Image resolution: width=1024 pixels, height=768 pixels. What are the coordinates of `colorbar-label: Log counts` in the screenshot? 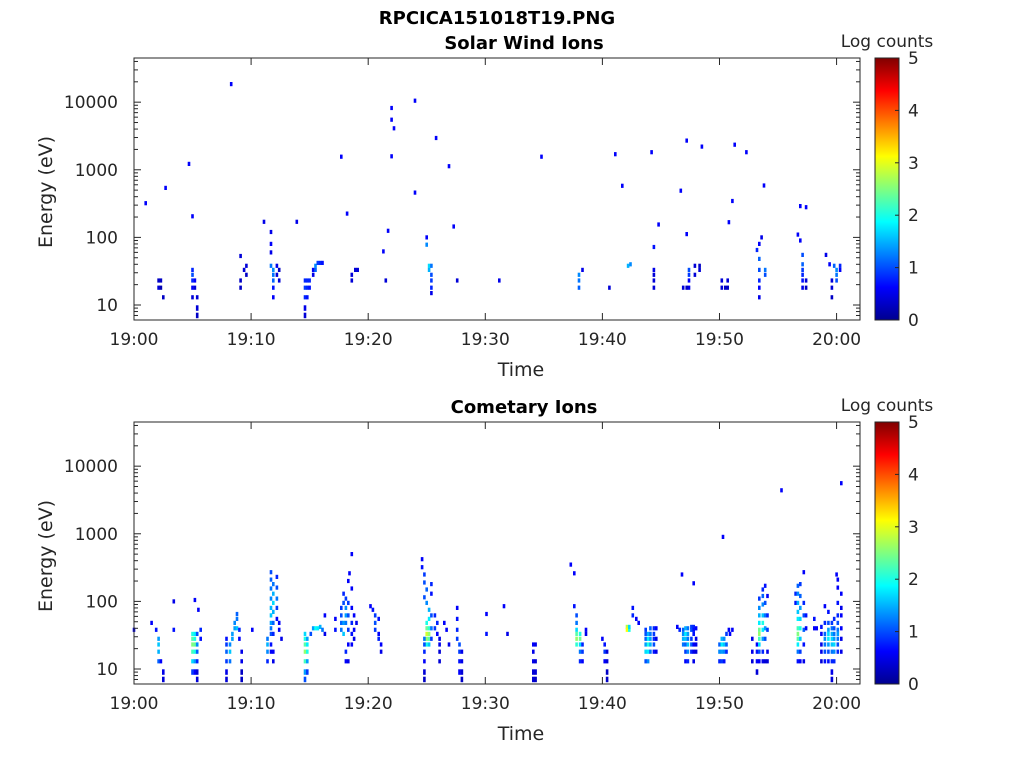 It's located at (887, 406).